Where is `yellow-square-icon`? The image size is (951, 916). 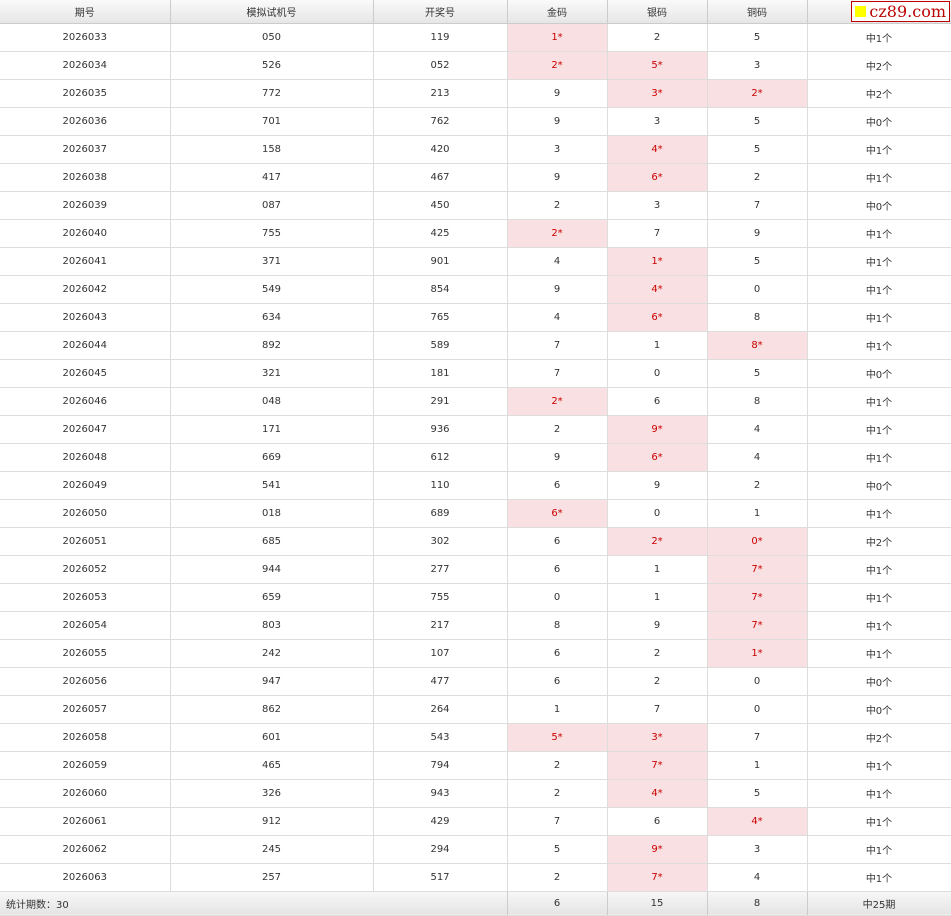 yellow-square-icon is located at coordinates (861, 11).